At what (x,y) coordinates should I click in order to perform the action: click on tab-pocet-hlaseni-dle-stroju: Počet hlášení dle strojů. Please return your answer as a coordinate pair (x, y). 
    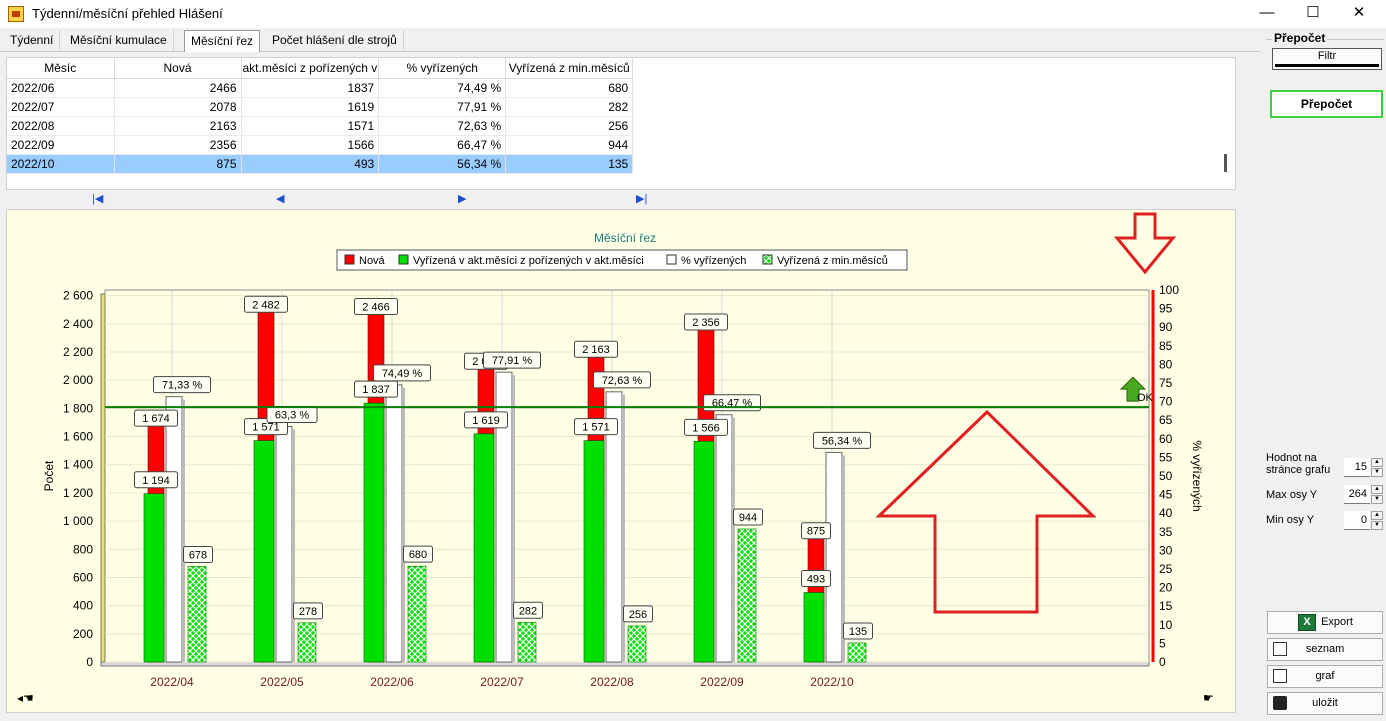
    Looking at the image, I should click on (335, 41).